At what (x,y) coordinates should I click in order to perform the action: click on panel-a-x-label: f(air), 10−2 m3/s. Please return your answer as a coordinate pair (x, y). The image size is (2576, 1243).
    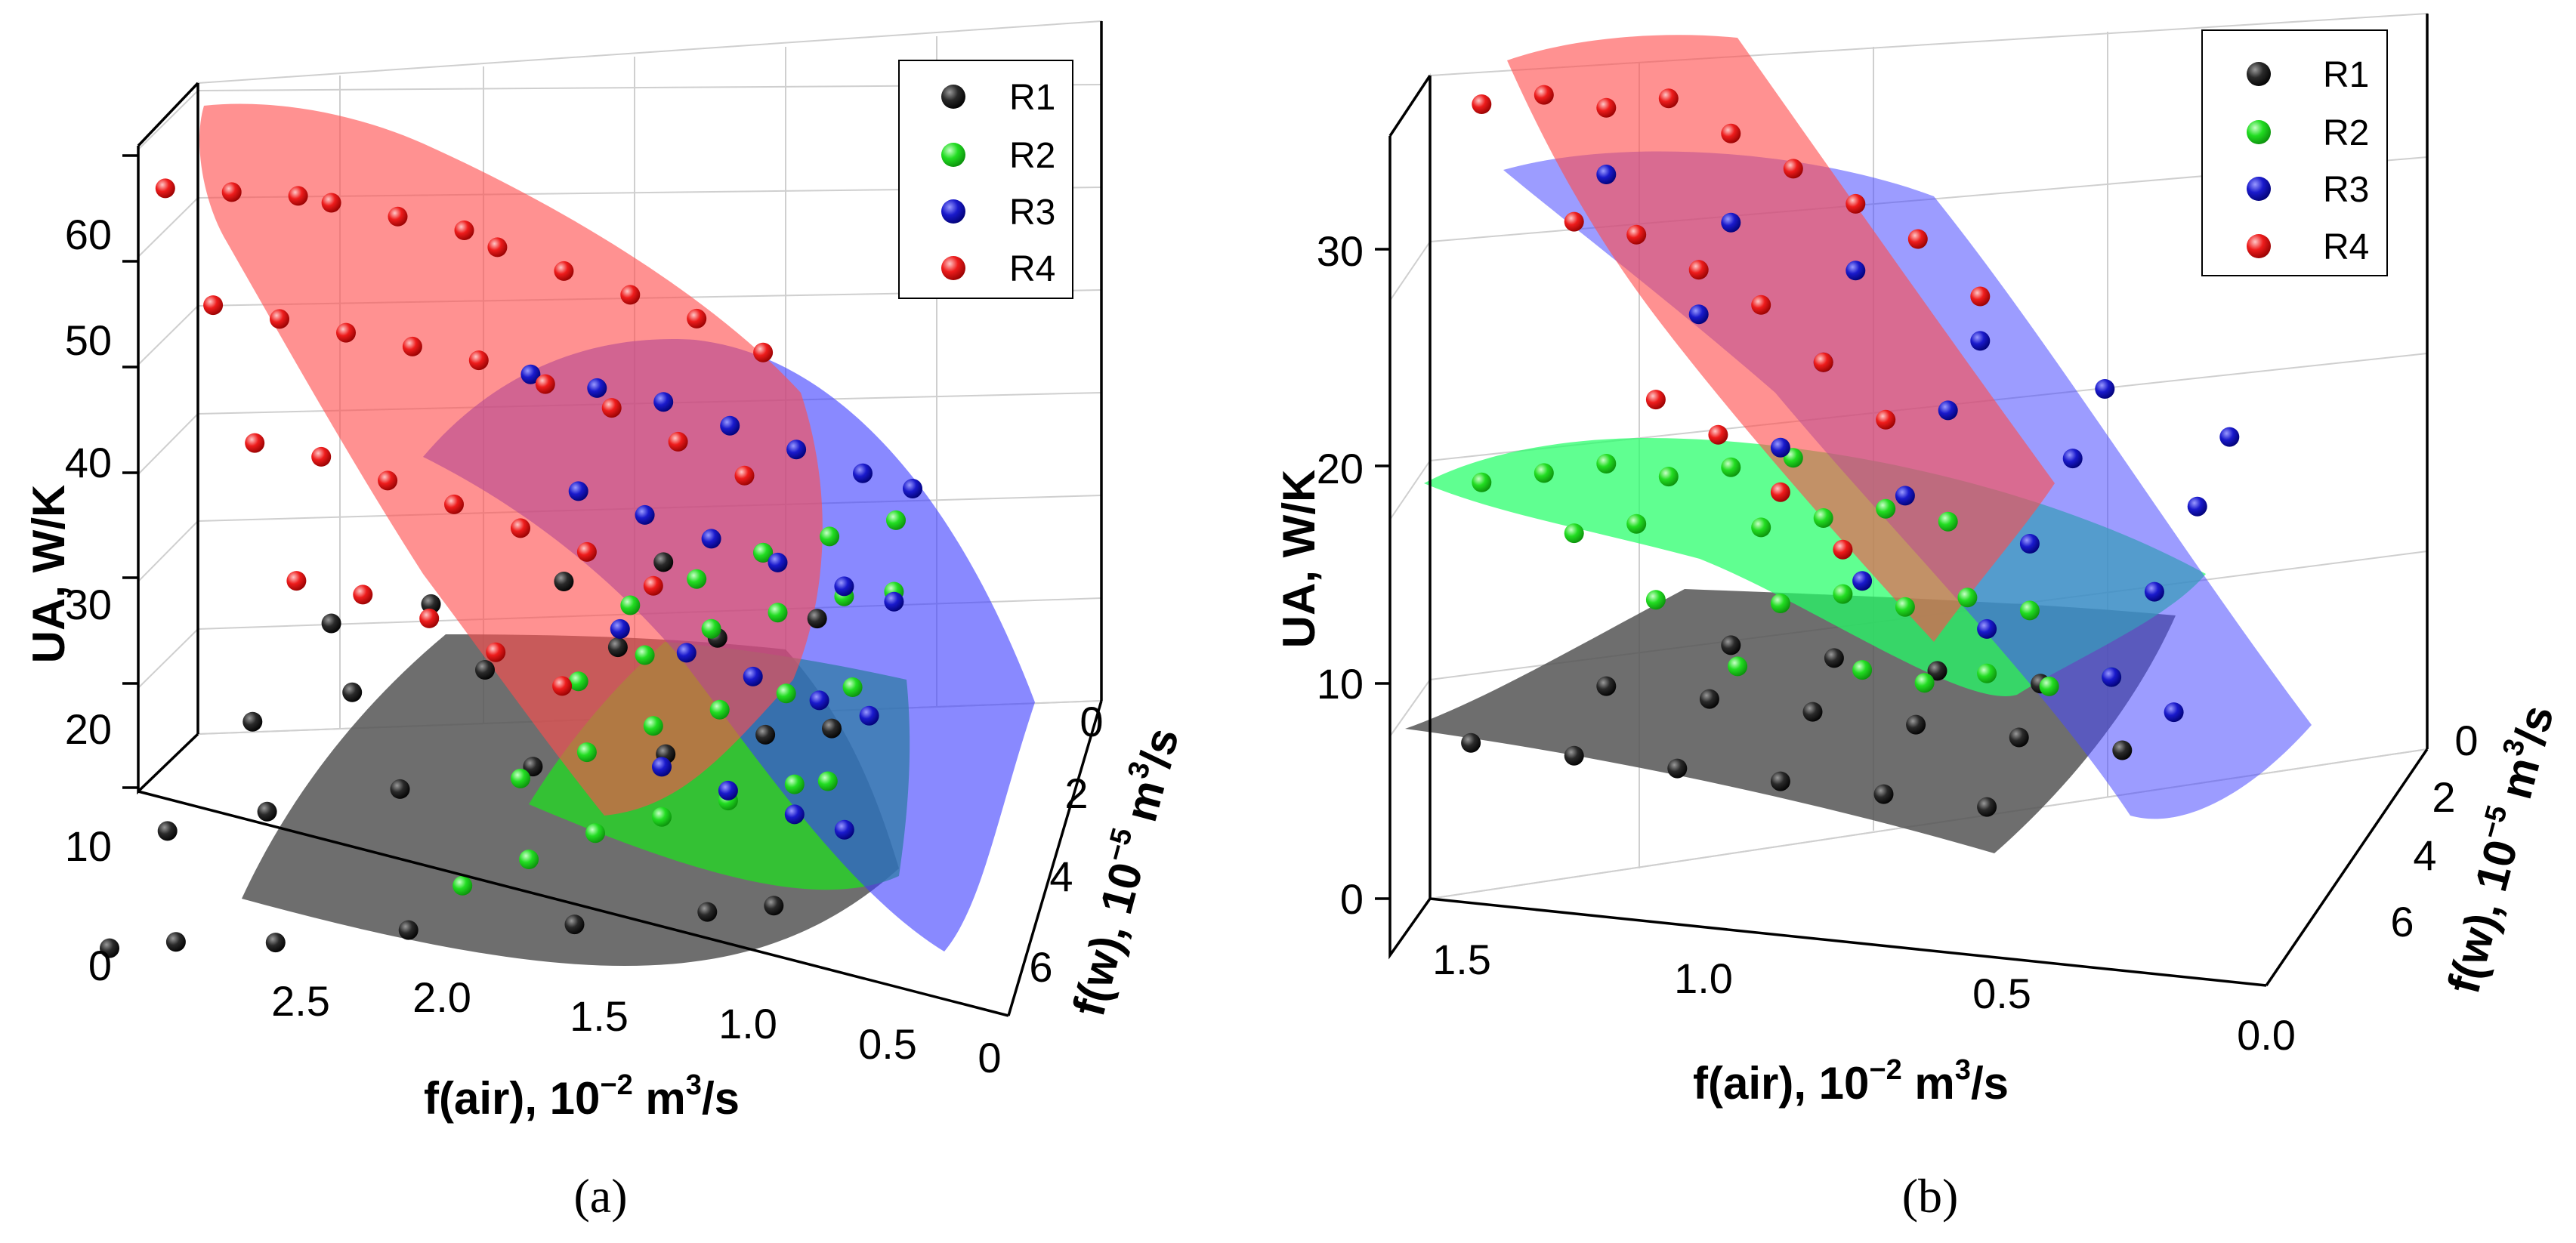
    Looking at the image, I should click on (582, 1096).